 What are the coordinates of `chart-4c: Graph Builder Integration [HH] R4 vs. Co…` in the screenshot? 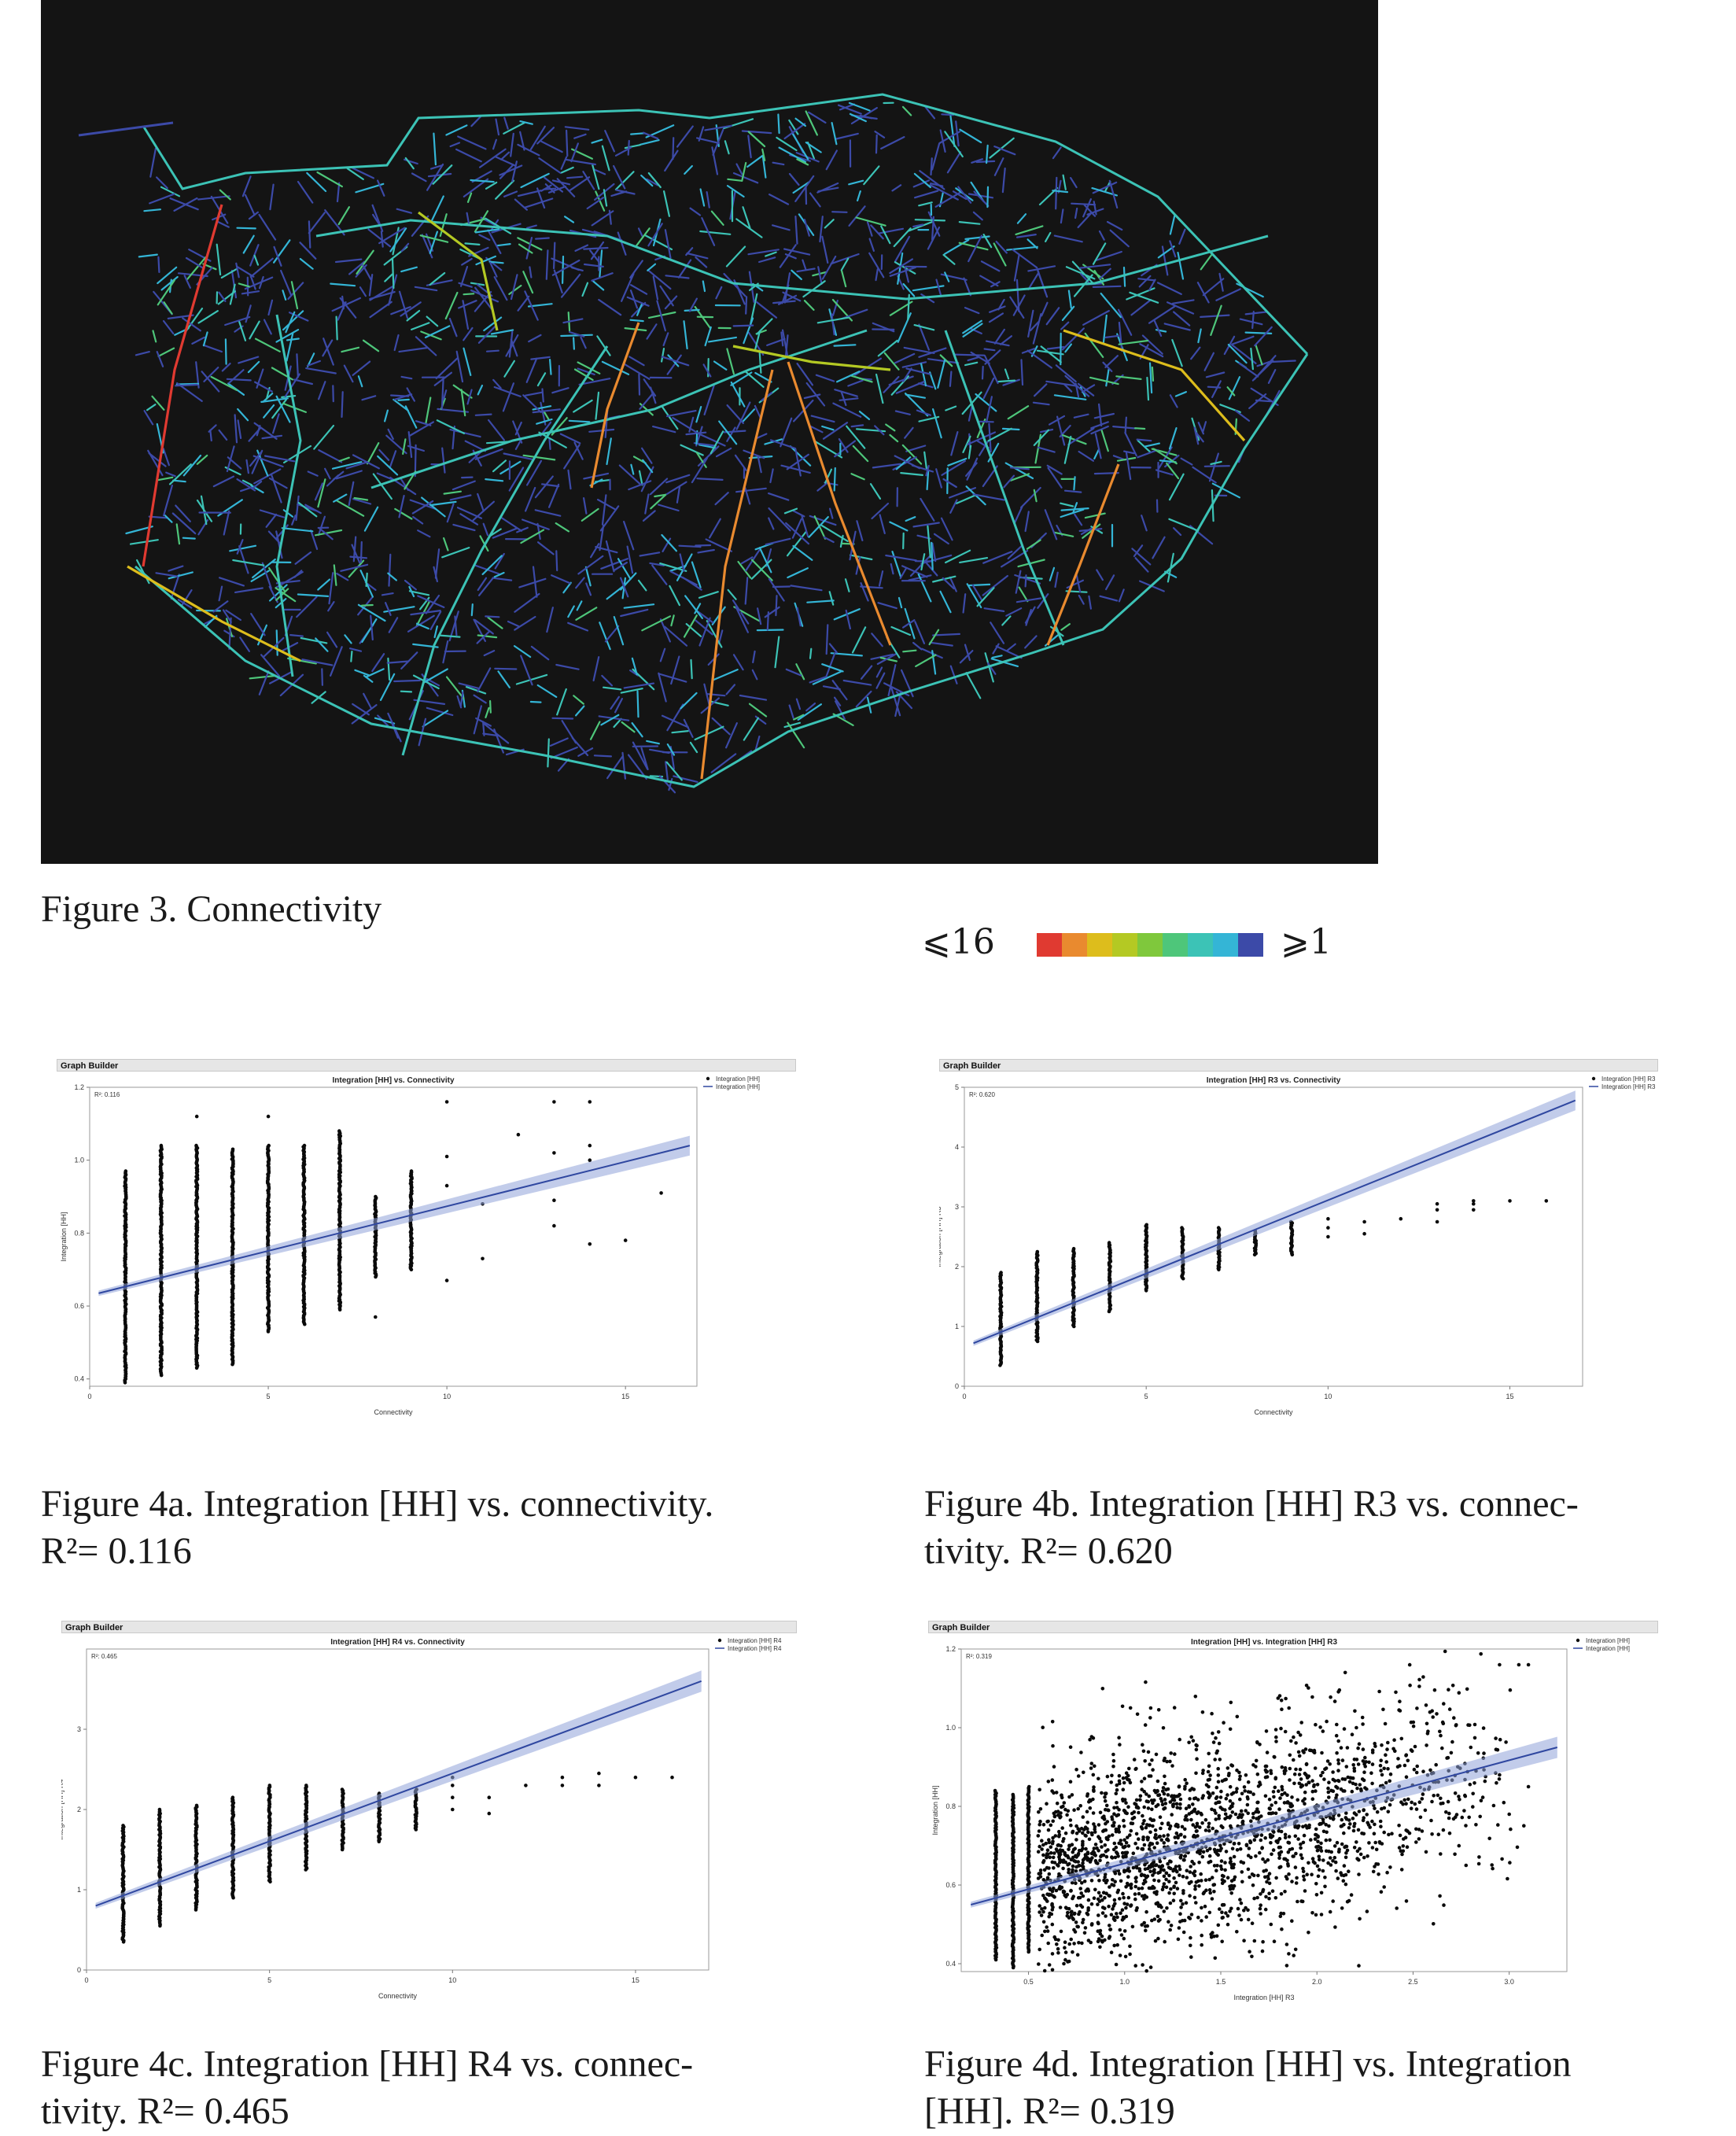 It's located at (429, 1820).